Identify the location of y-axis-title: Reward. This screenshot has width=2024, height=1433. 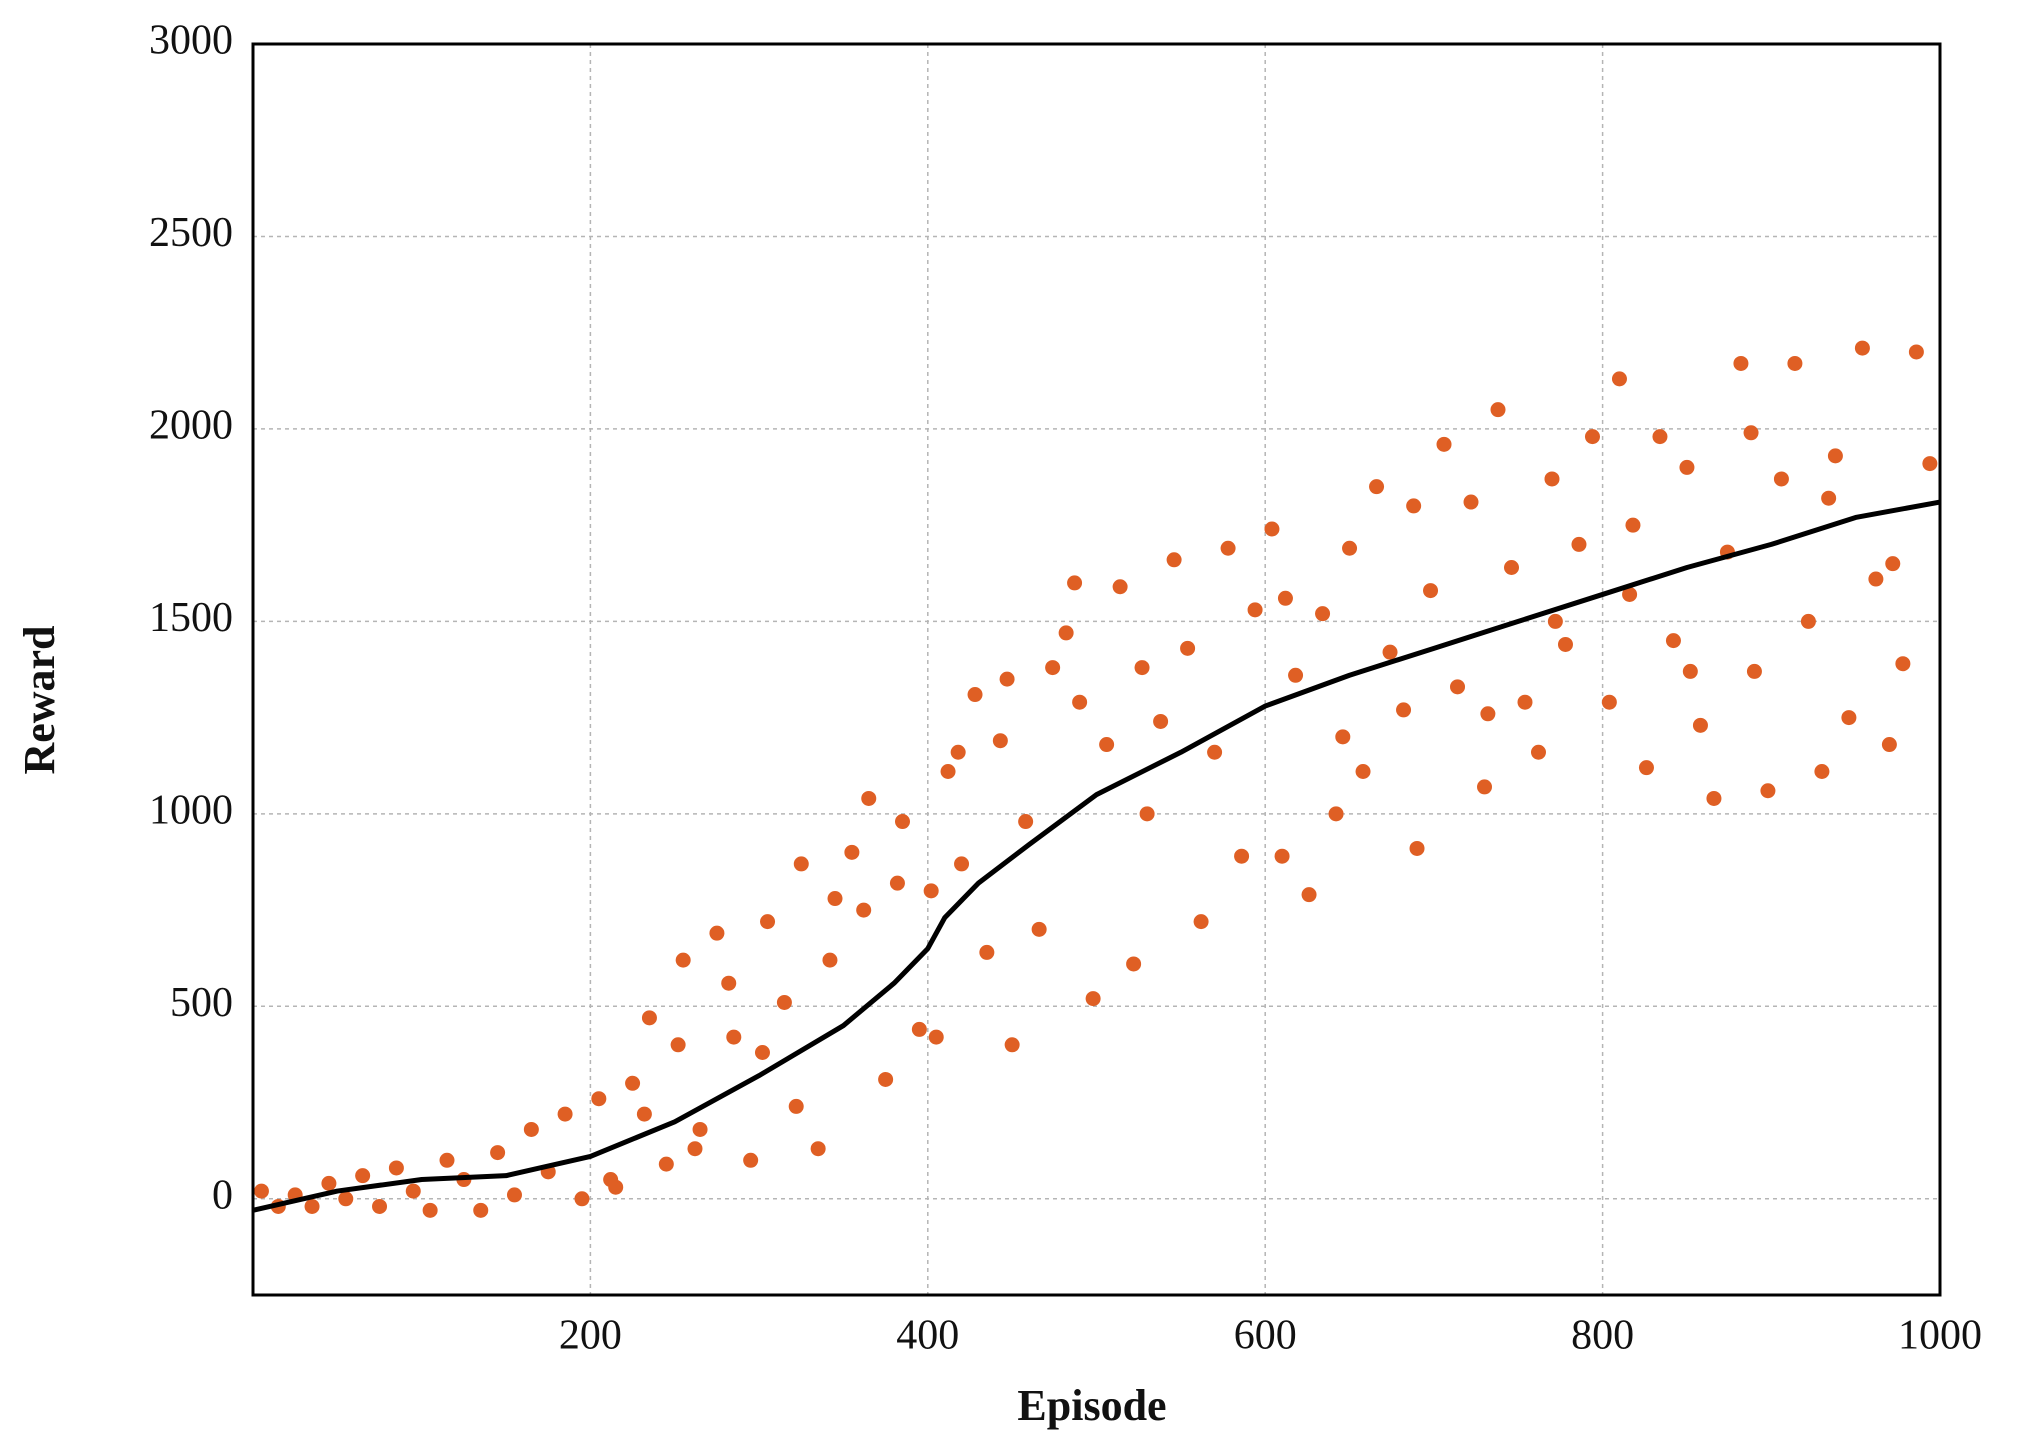
(39, 699).